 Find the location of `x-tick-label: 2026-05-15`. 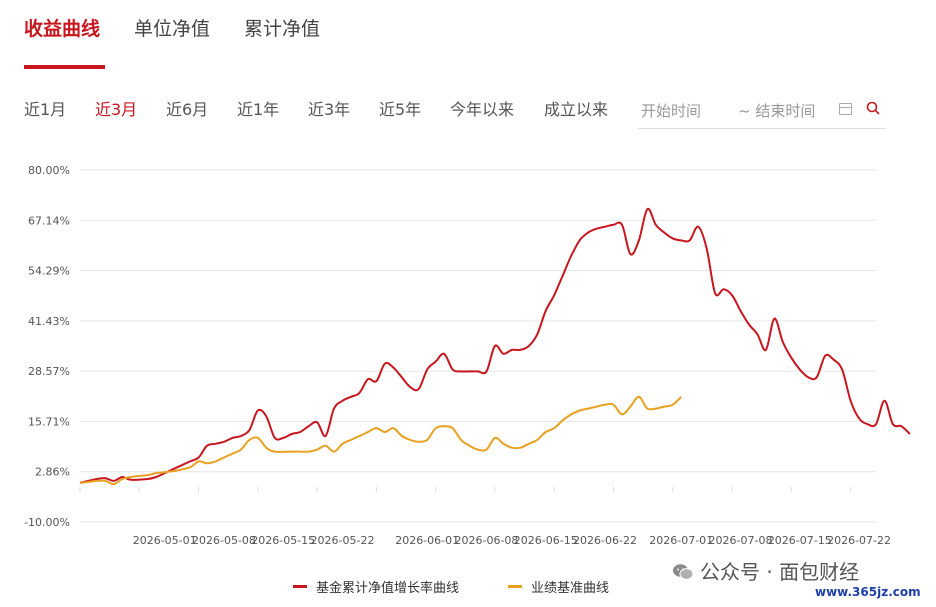

x-tick-label: 2026-05-15 is located at coordinates (283, 540).